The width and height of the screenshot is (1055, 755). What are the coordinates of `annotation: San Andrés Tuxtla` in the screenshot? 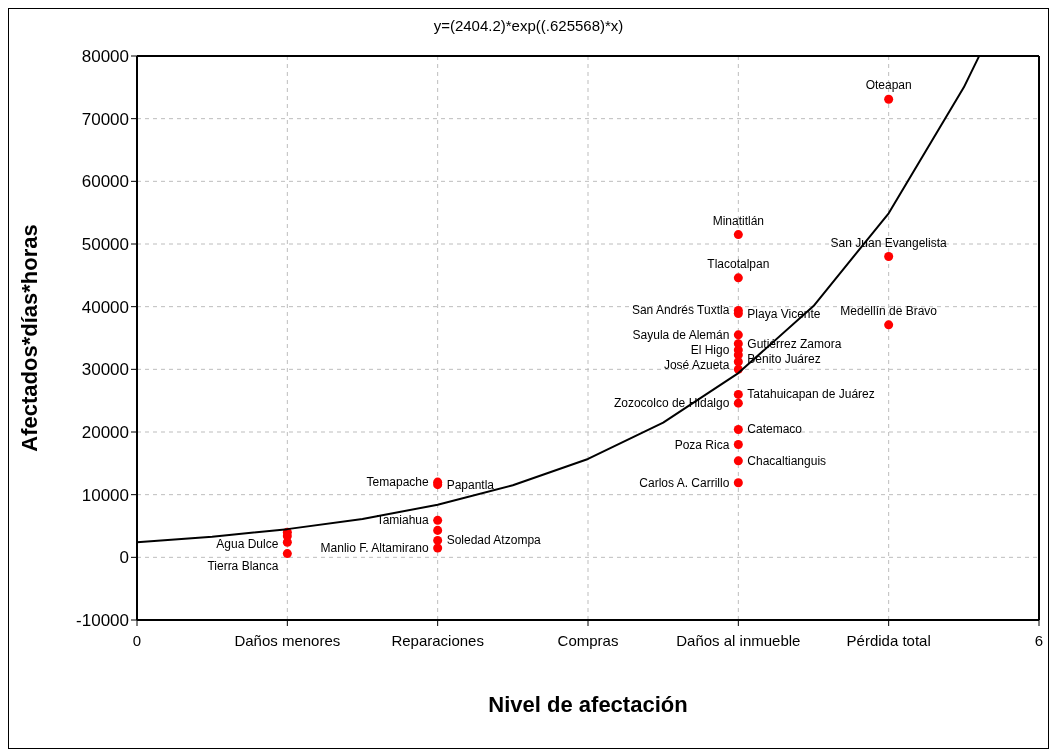 It's located at (680, 310).